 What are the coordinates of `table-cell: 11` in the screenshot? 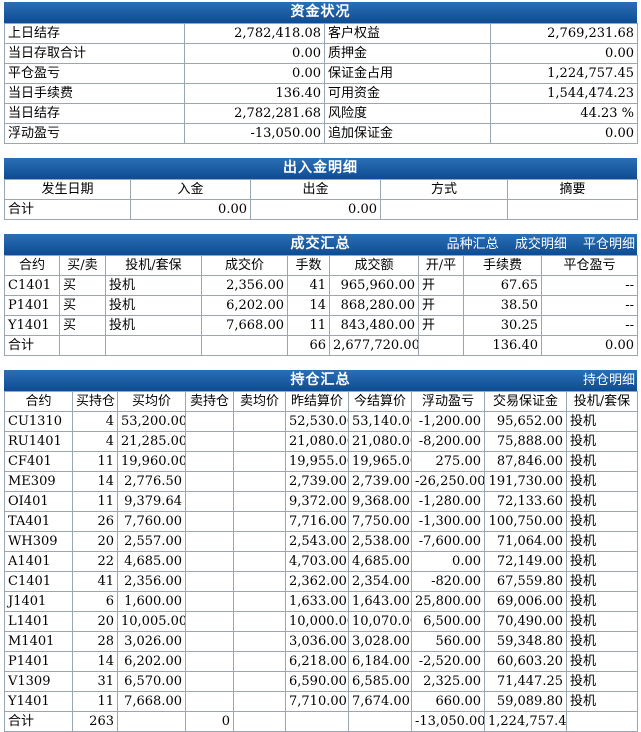 It's located at (95, 701).